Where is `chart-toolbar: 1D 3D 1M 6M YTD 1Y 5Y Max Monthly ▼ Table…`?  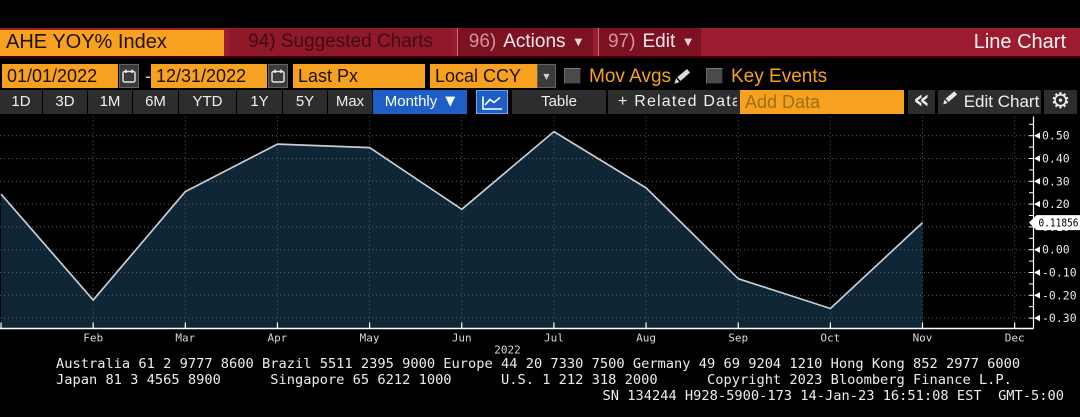
chart-toolbar: 1D 3D 1M 6M YTD 1Y 5Y Max Monthly ▼ Table… is located at coordinates (540, 100).